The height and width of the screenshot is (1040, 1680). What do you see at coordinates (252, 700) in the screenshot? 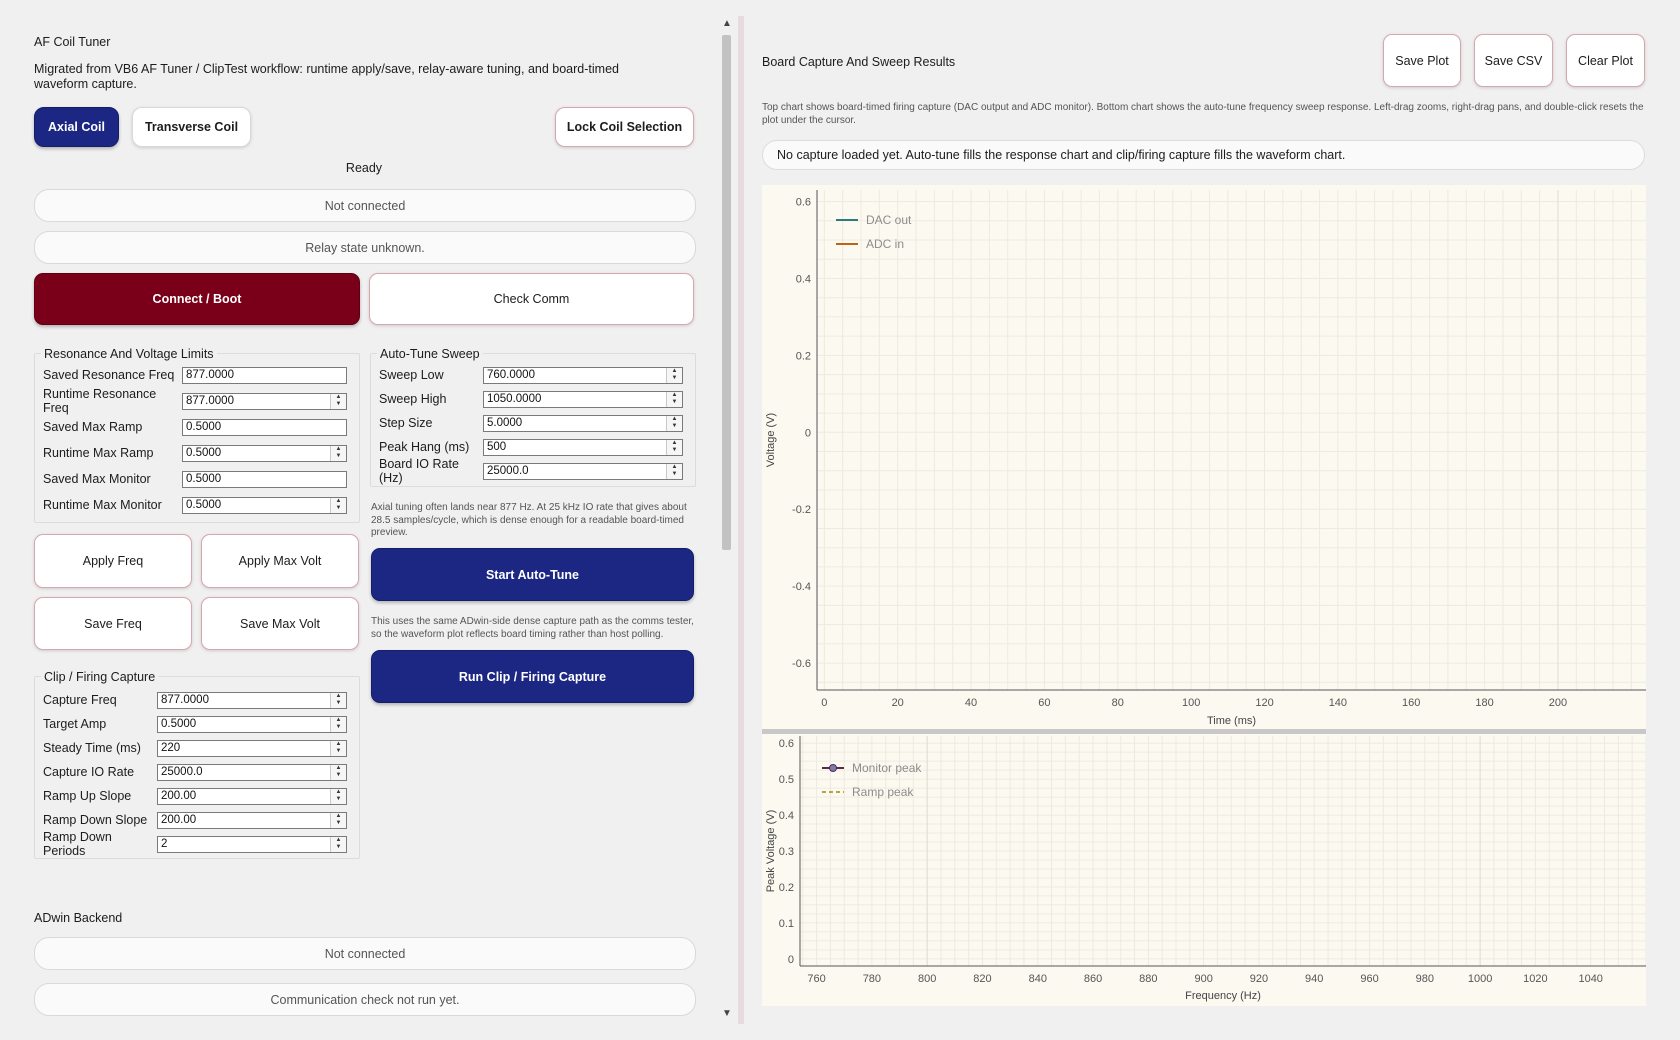
I see `clip-field-input: 877.0000 ▲ ▼` at bounding box center [252, 700].